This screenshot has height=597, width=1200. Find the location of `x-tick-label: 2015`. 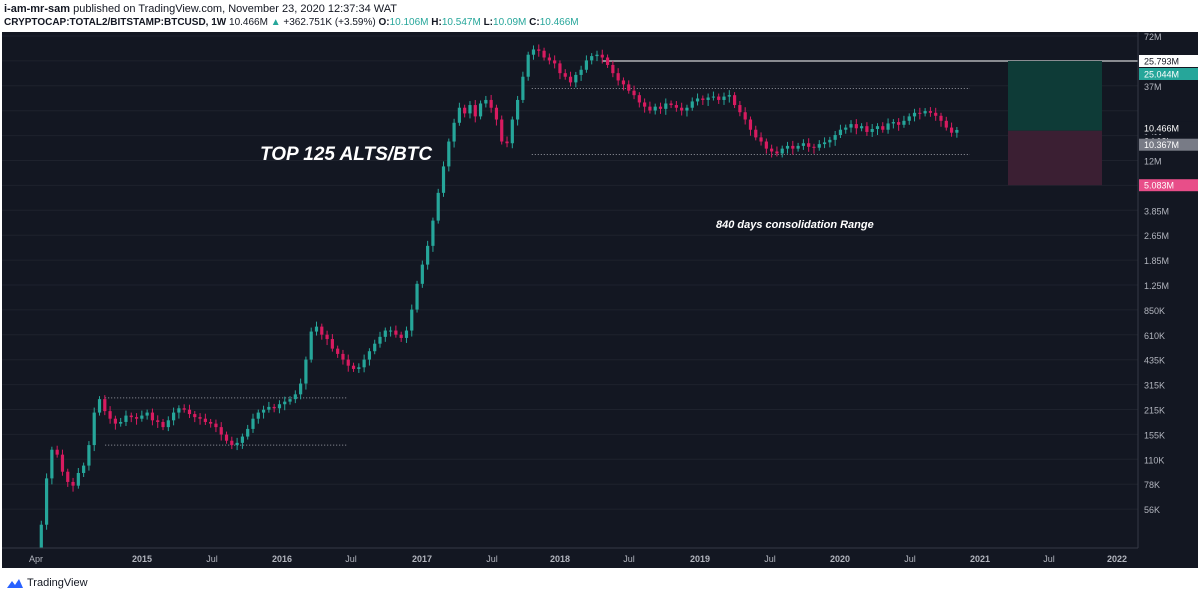

x-tick-label: 2015 is located at coordinates (142, 559).